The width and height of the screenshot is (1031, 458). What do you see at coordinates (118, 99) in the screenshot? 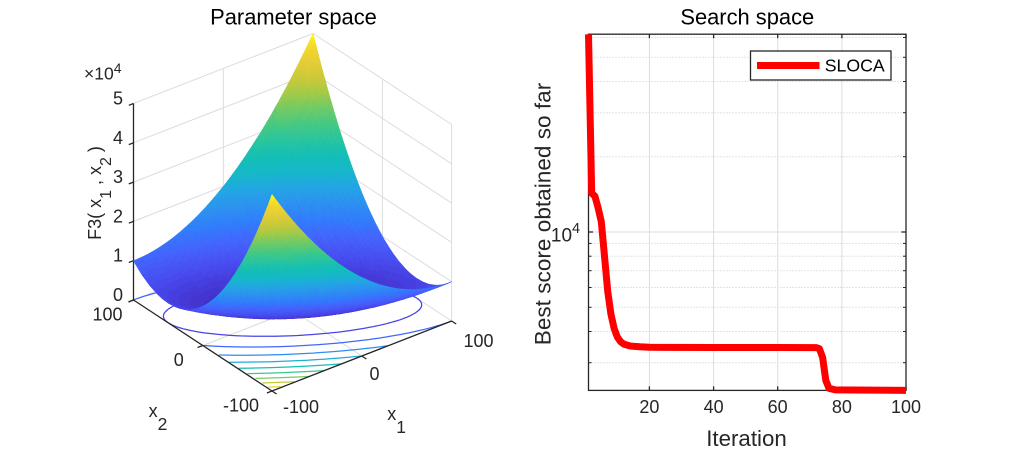
I see `svg-text: 5` at bounding box center [118, 99].